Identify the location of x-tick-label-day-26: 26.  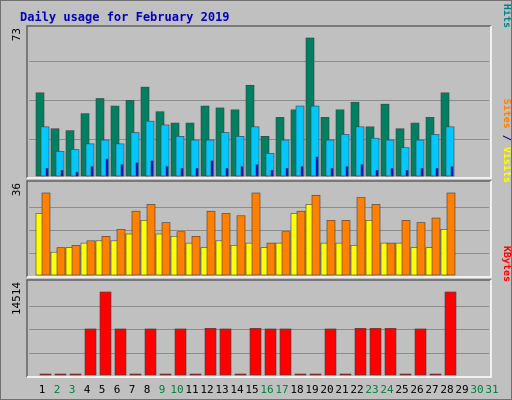
(416, 389).